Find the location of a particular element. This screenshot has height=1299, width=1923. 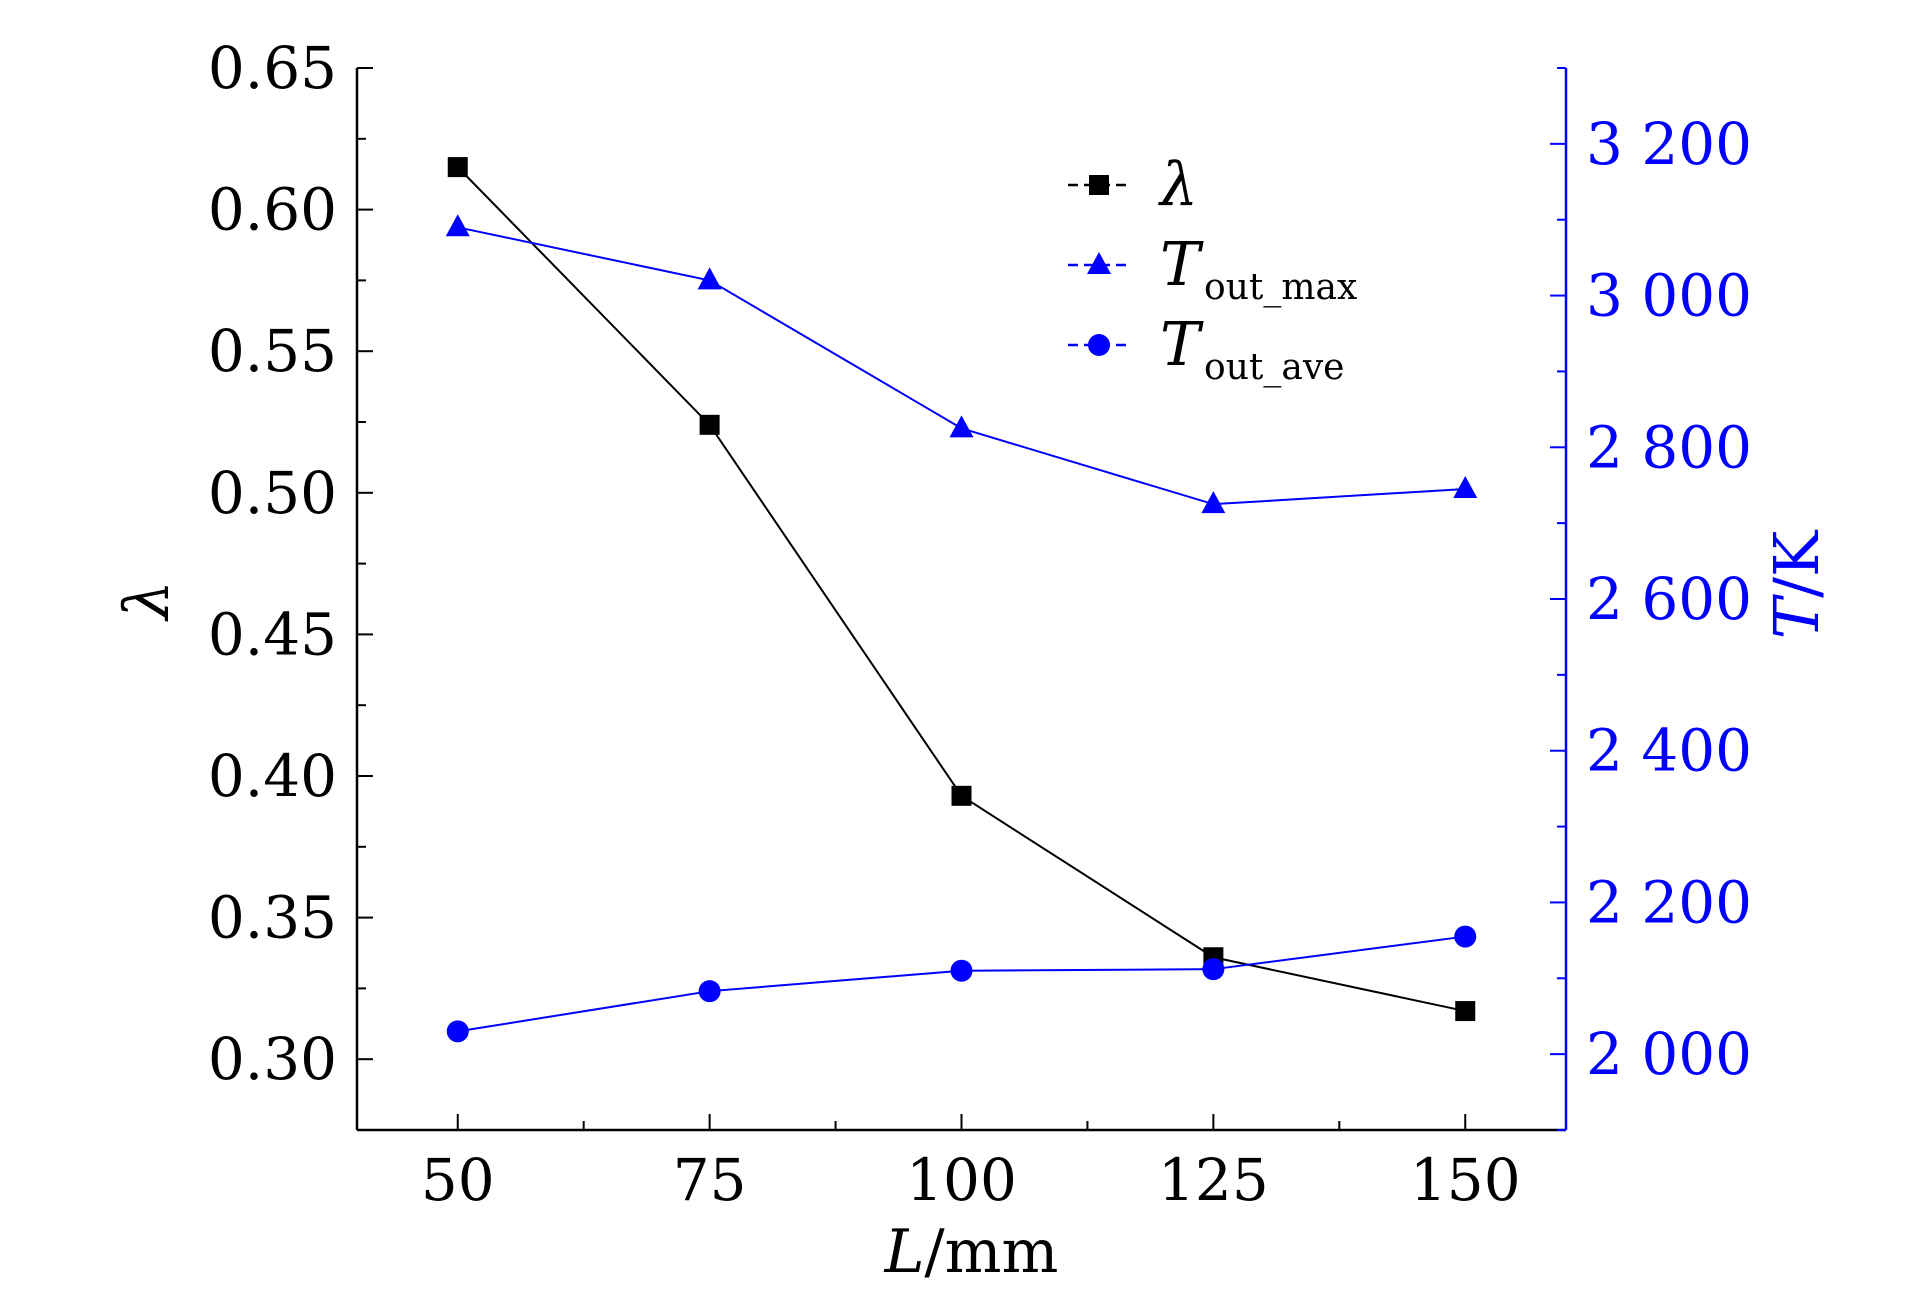

right-axis-label-symbol: T is located at coordinates (1796, 616).